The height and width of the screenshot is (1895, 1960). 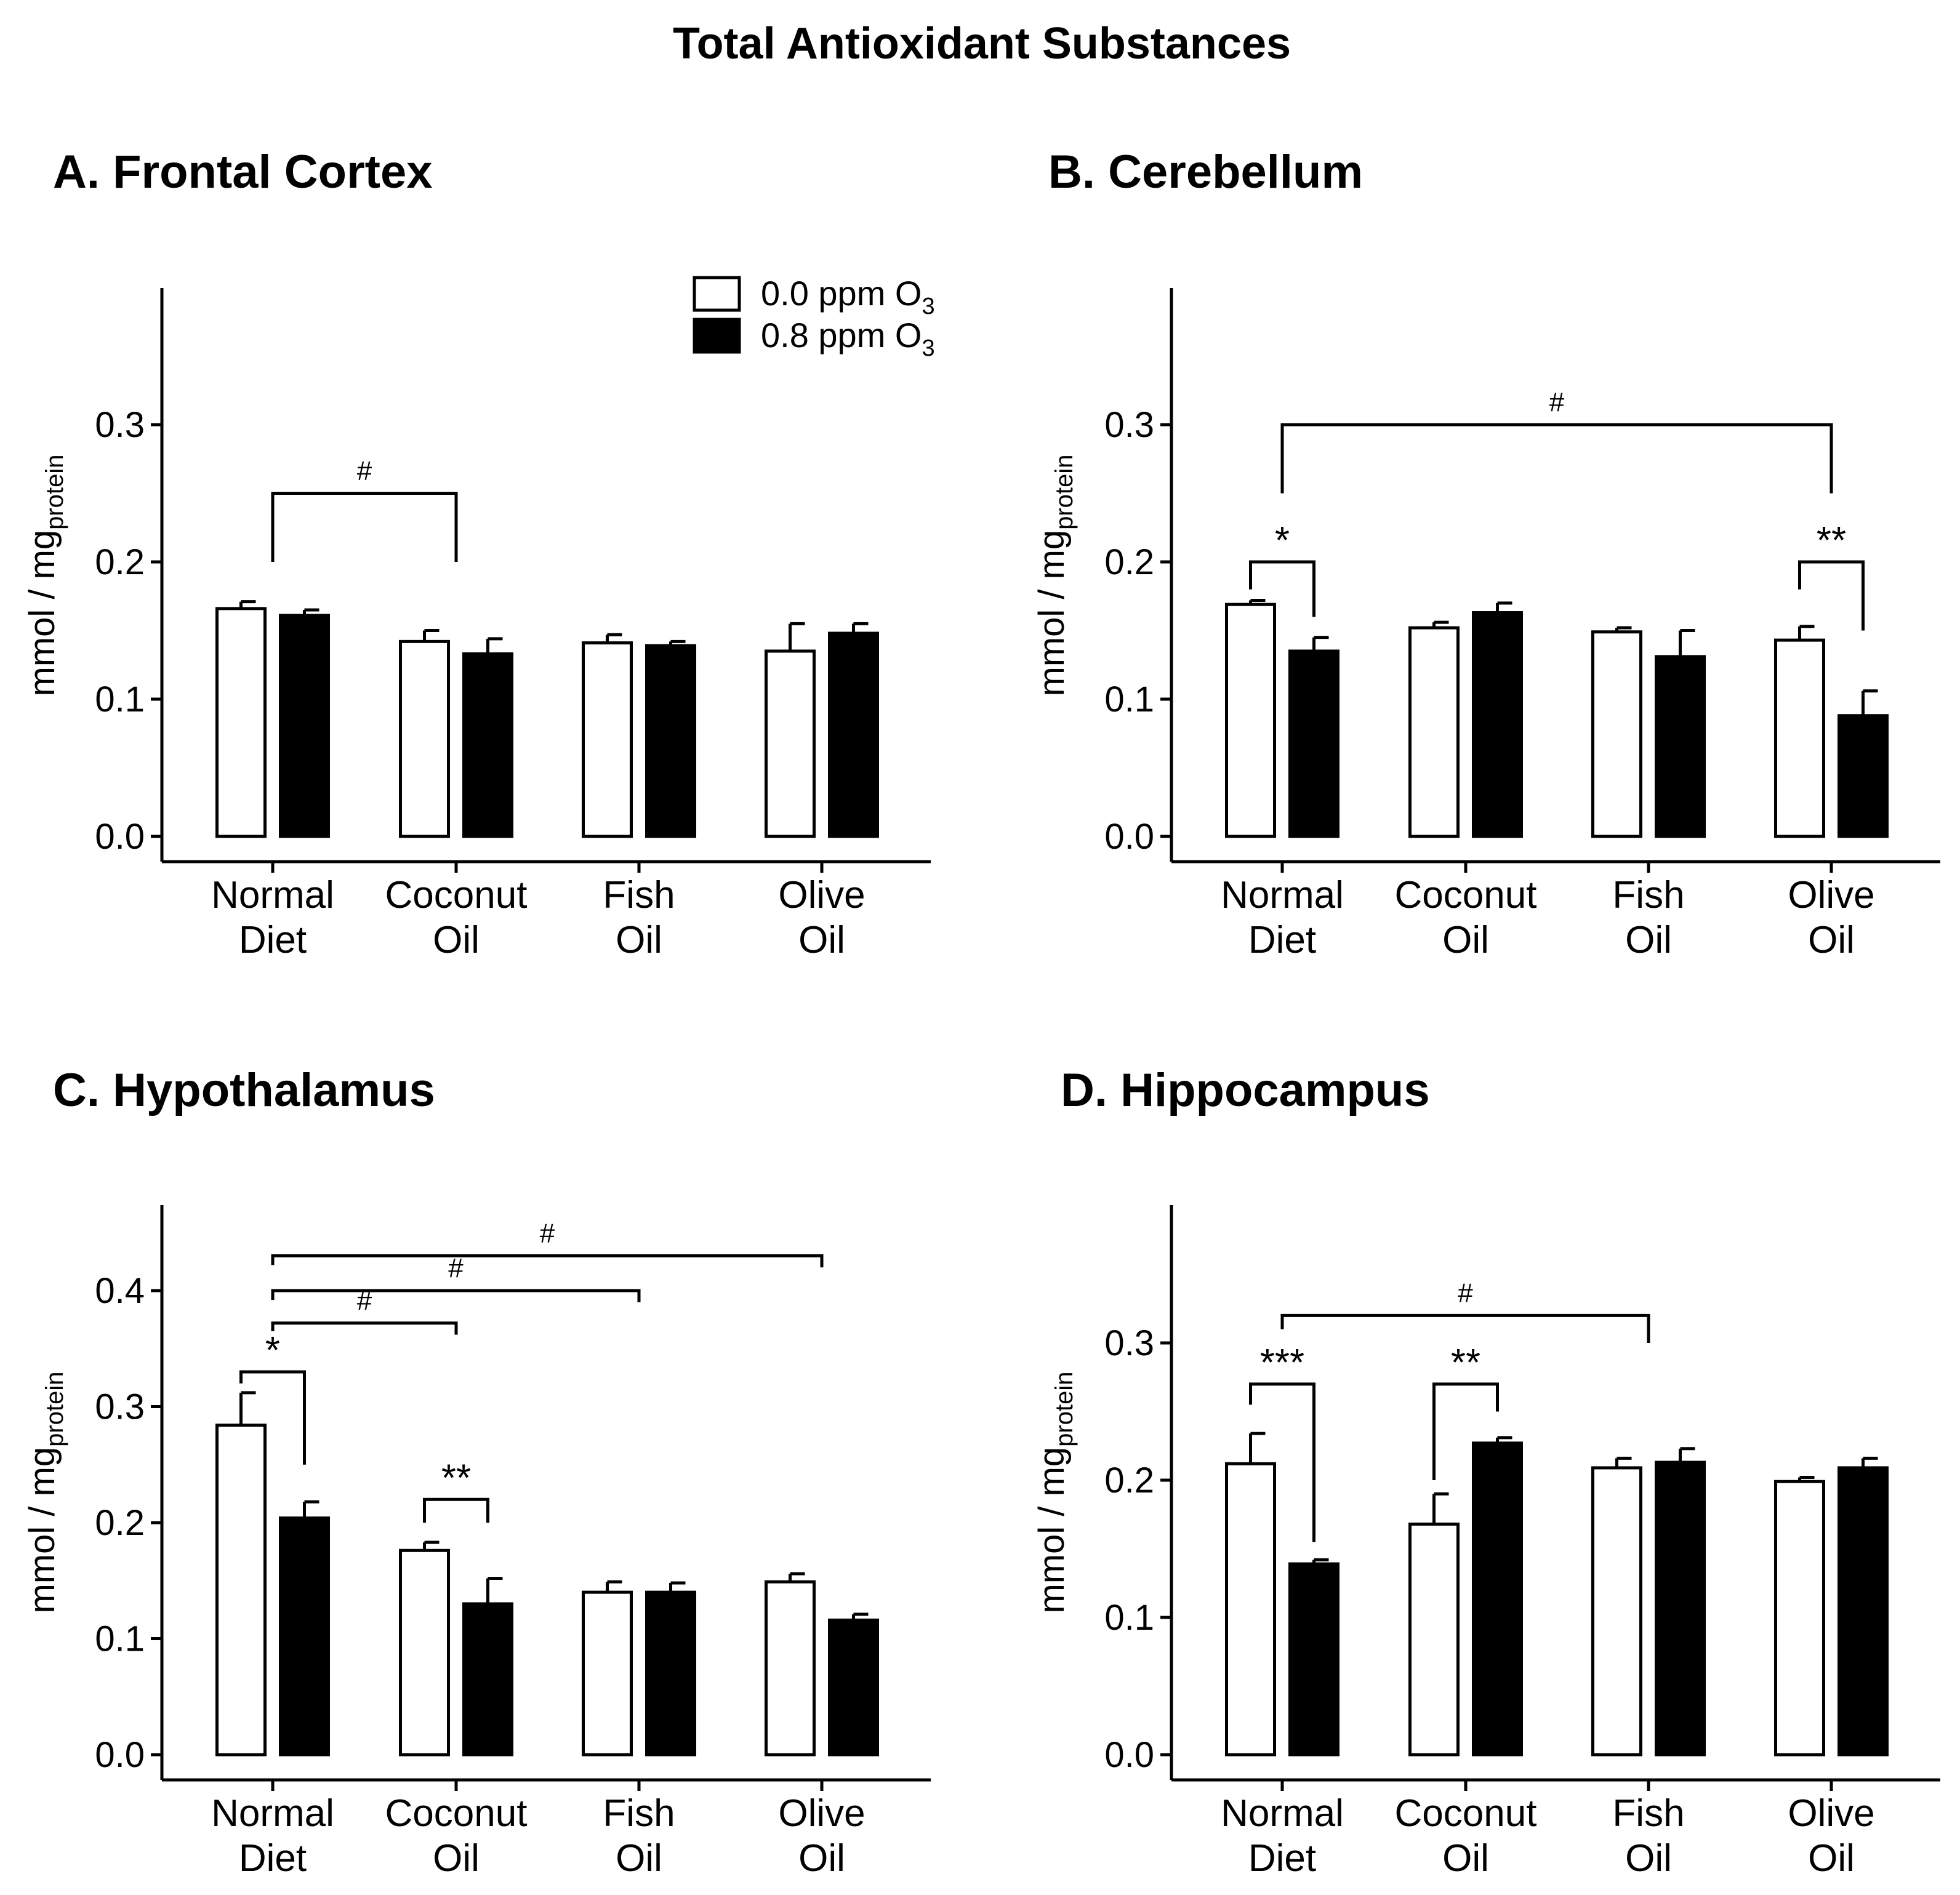 I want to click on panel-c-title: C. Hypothalamus, so click(x=244, y=1090).